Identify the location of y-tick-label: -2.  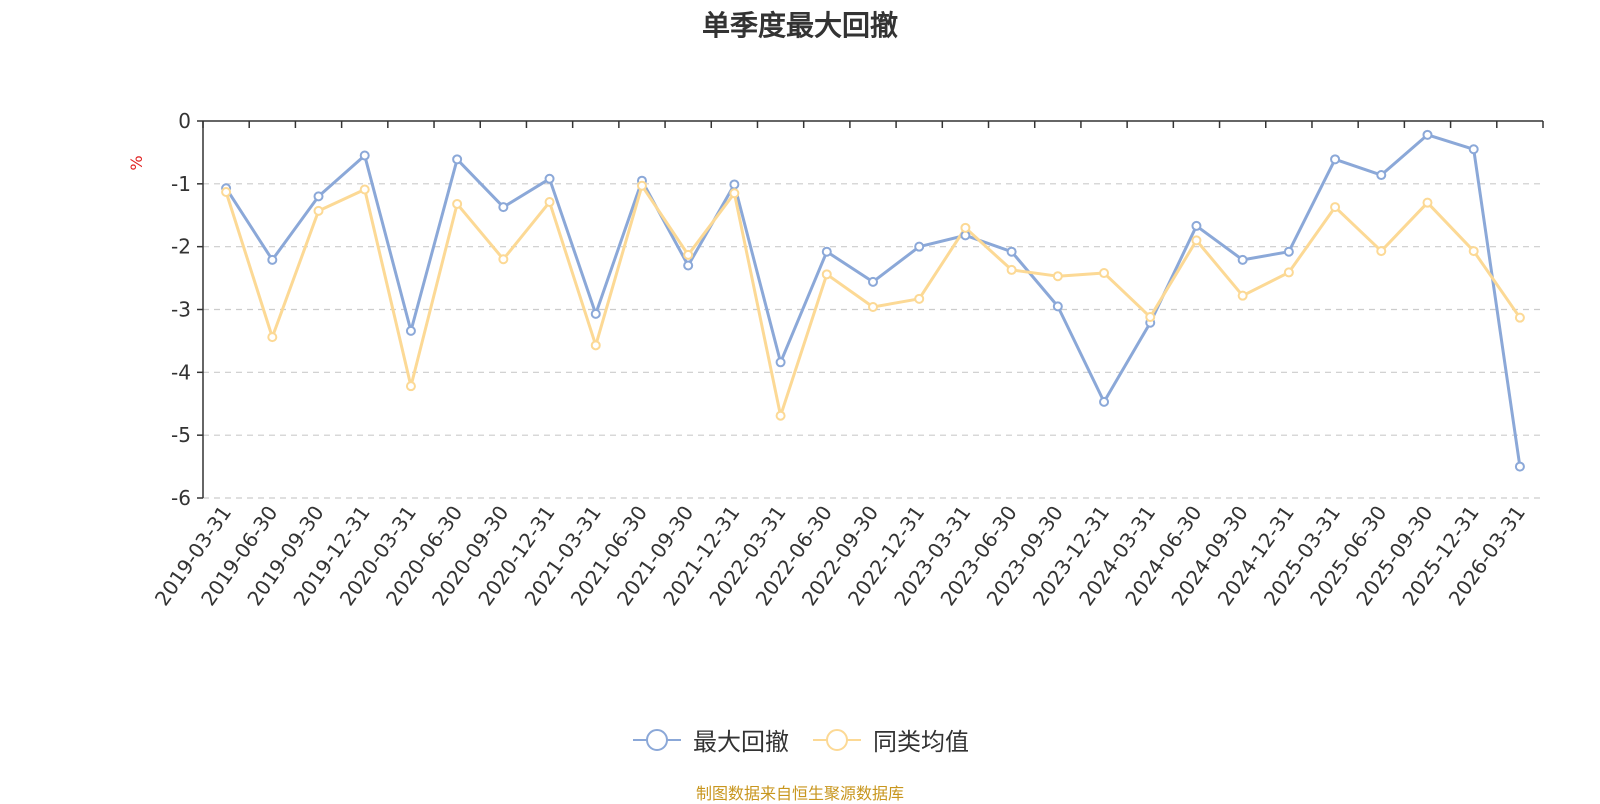
(181, 247).